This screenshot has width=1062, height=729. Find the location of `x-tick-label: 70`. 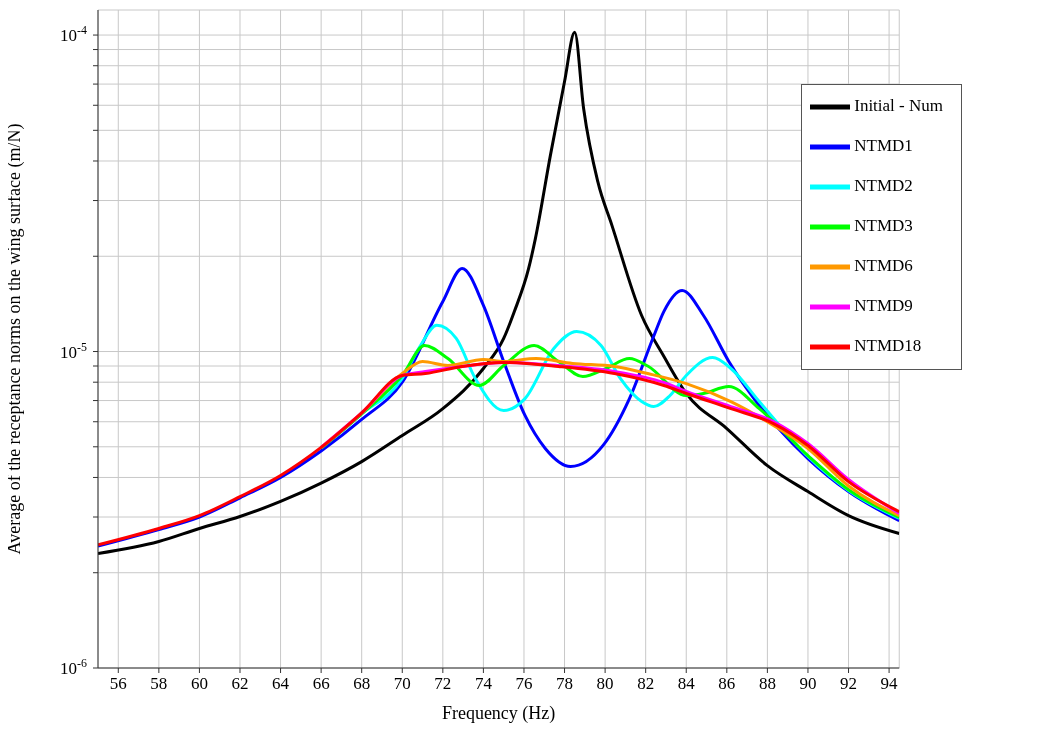

x-tick-label: 70 is located at coordinates (402, 683).